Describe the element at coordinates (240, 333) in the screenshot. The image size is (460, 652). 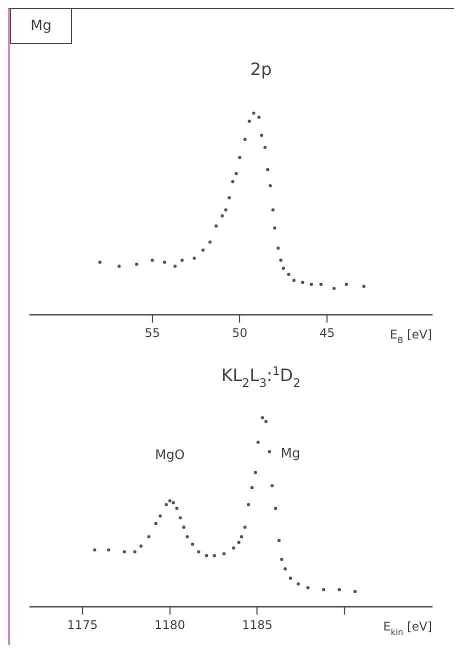
I see `x-tick-label: 50` at that location.